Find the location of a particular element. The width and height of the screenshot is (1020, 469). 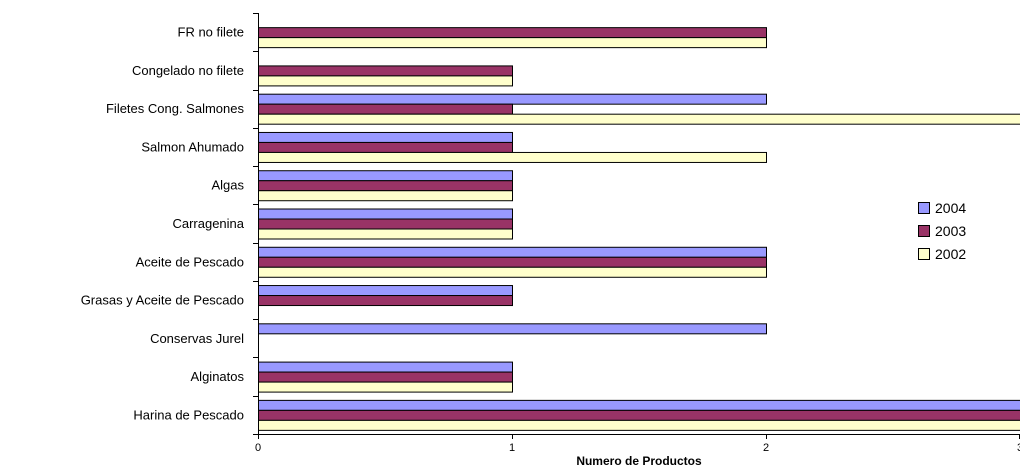

category-label: Aceite de Pescado is located at coordinates (190, 261).